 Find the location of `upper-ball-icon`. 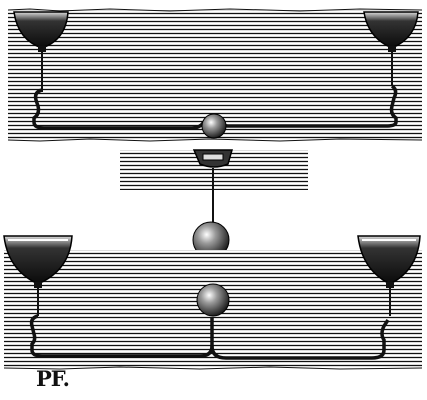

upper-ball-icon is located at coordinates (214, 126).